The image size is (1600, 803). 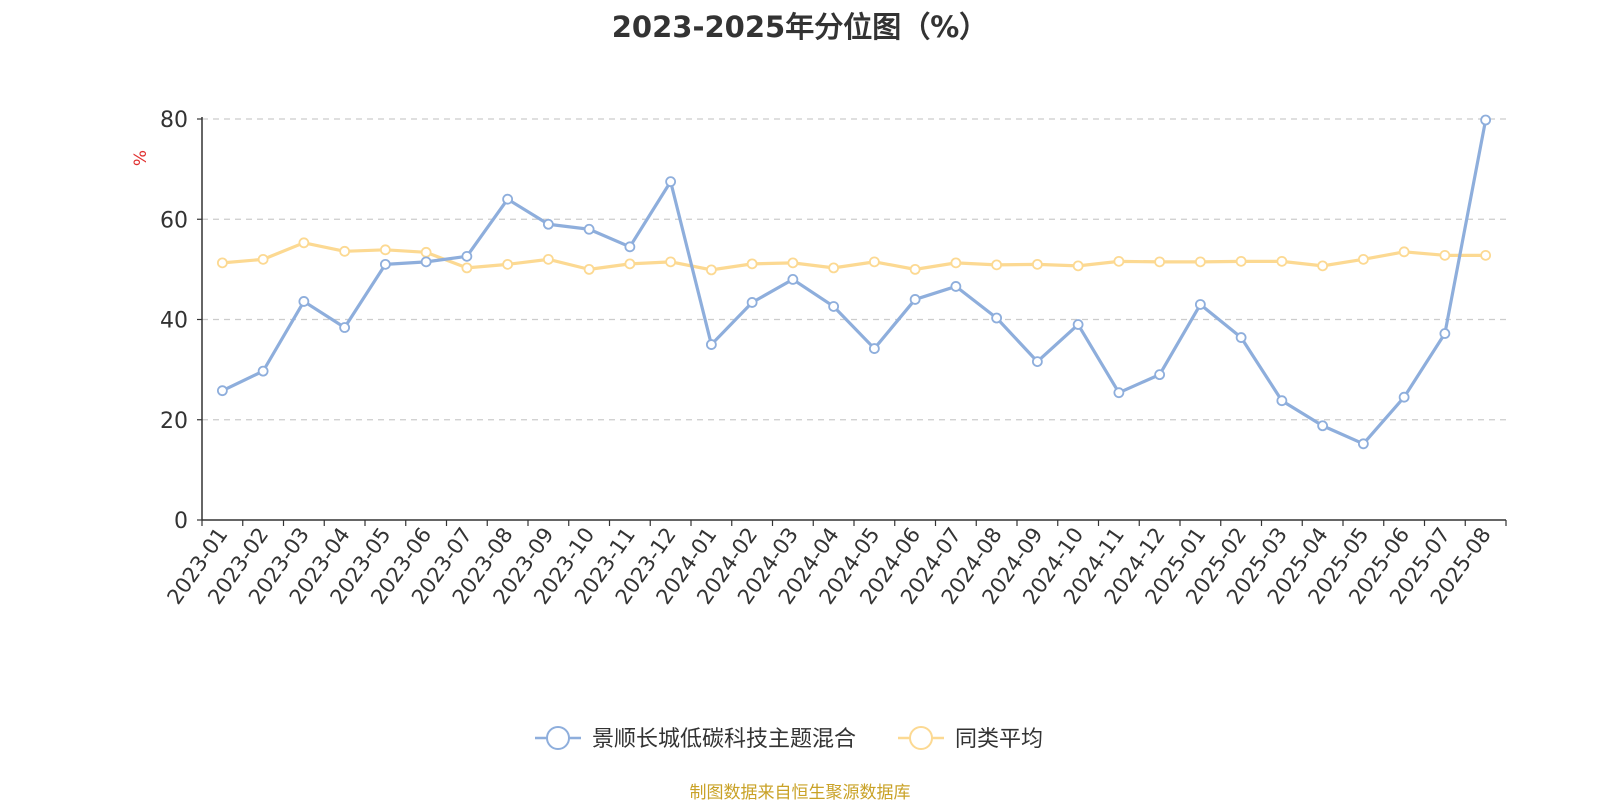 What do you see at coordinates (174, 220) in the screenshot?
I see `y-tick-label-60: 60` at bounding box center [174, 220].